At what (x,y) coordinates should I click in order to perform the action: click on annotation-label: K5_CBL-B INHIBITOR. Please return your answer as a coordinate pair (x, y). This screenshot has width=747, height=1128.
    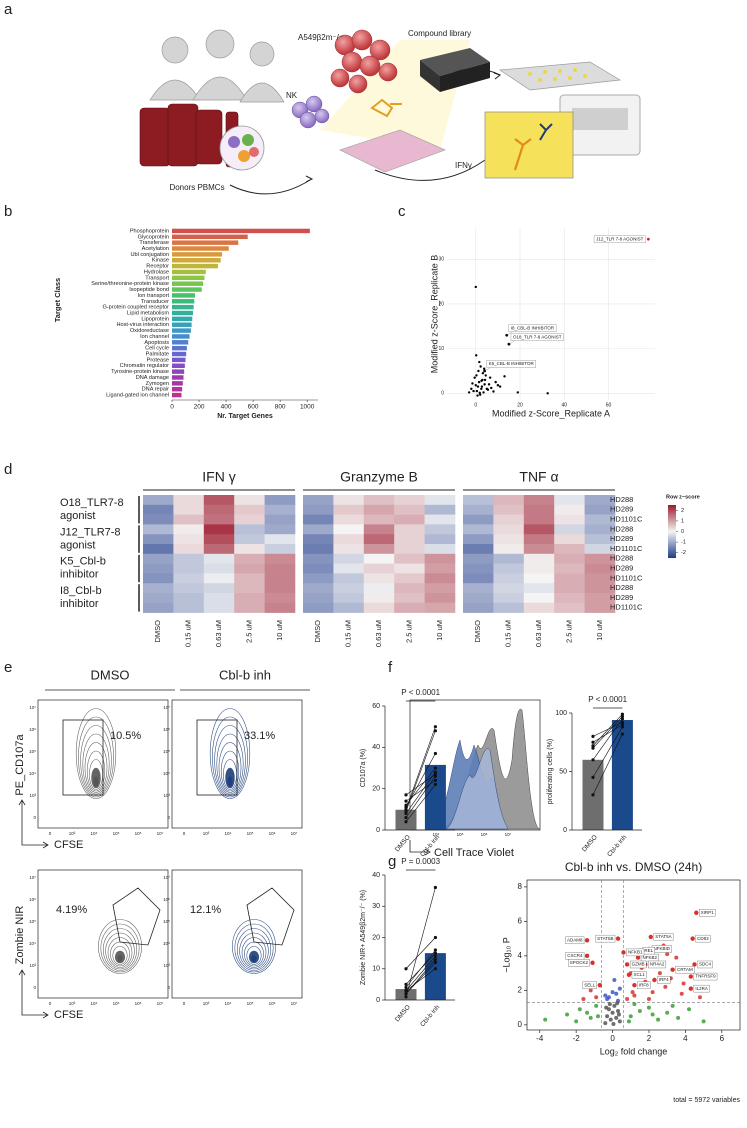
    Looking at the image, I should click on (512, 363).